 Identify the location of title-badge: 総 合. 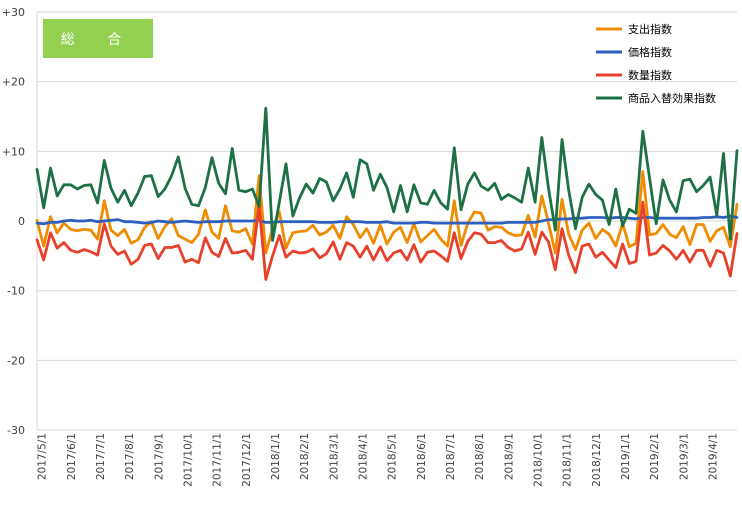
(98, 38).